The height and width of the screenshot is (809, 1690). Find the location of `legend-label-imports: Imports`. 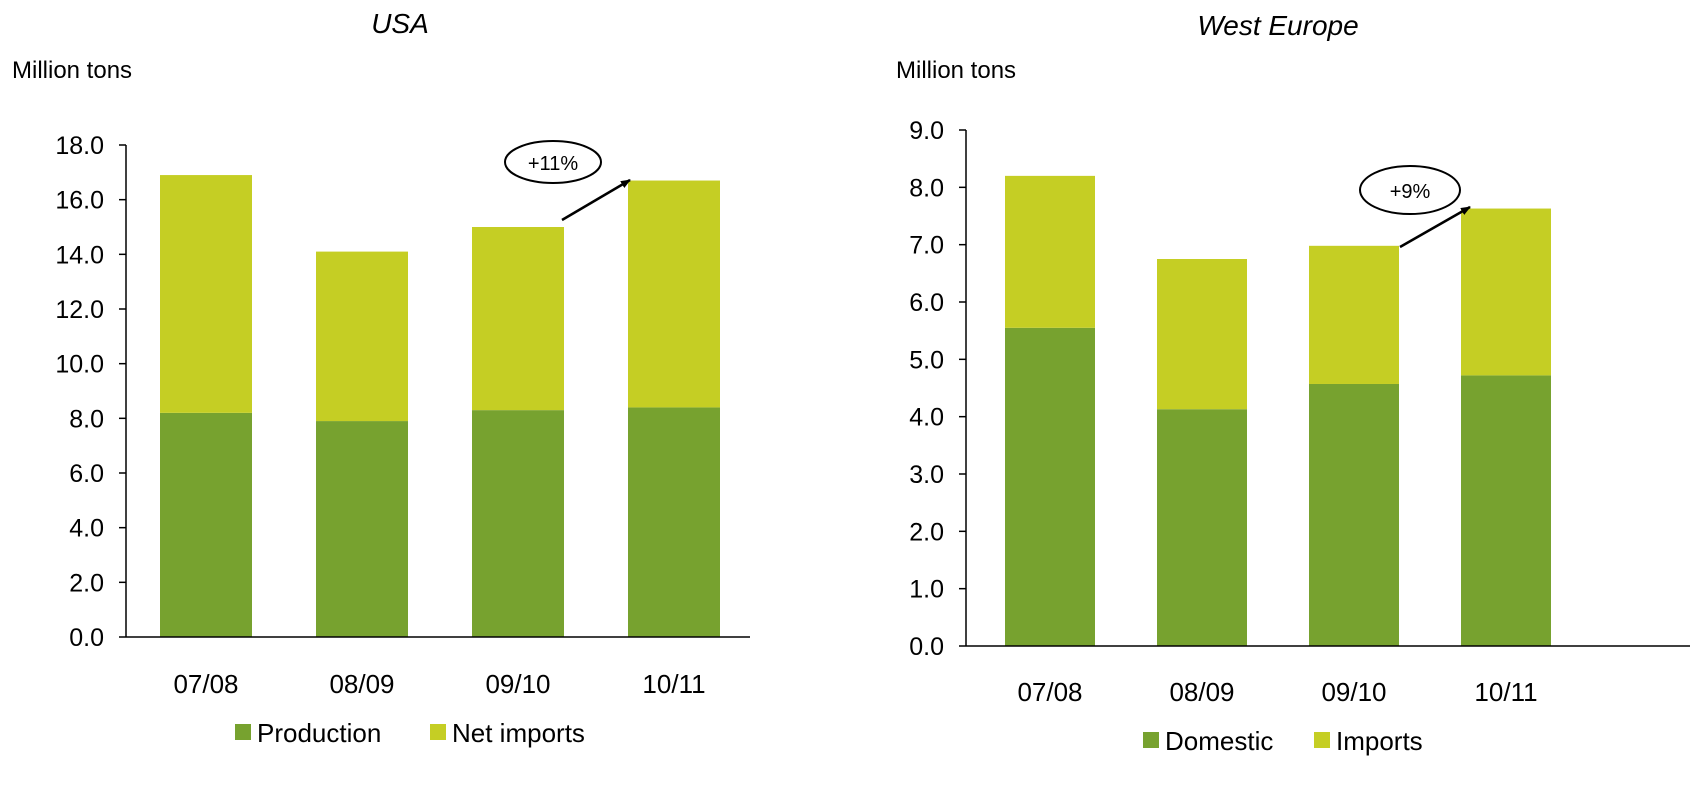

legend-label-imports: Imports is located at coordinates (1379, 741).